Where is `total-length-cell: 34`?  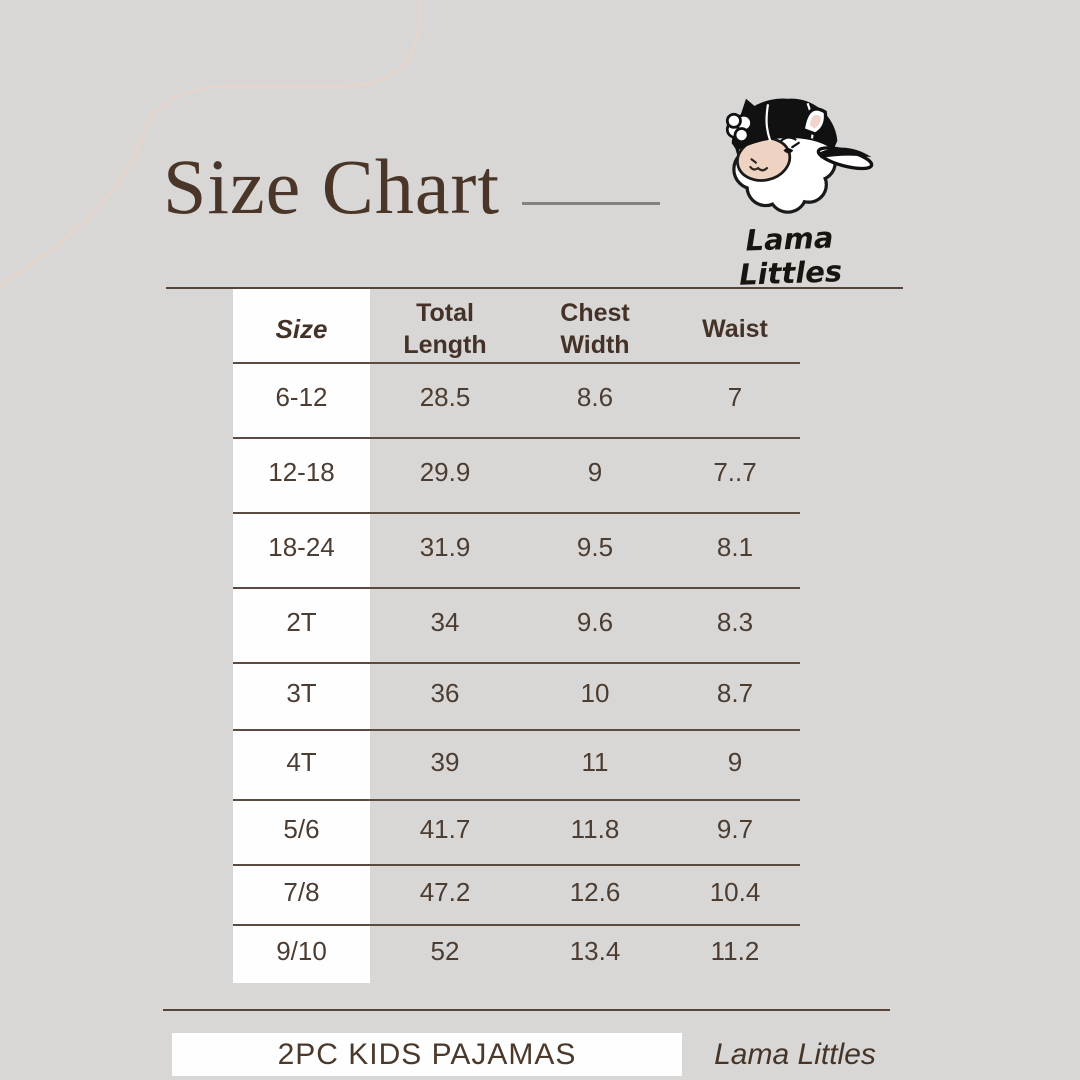 total-length-cell: 34 is located at coordinates (445, 622).